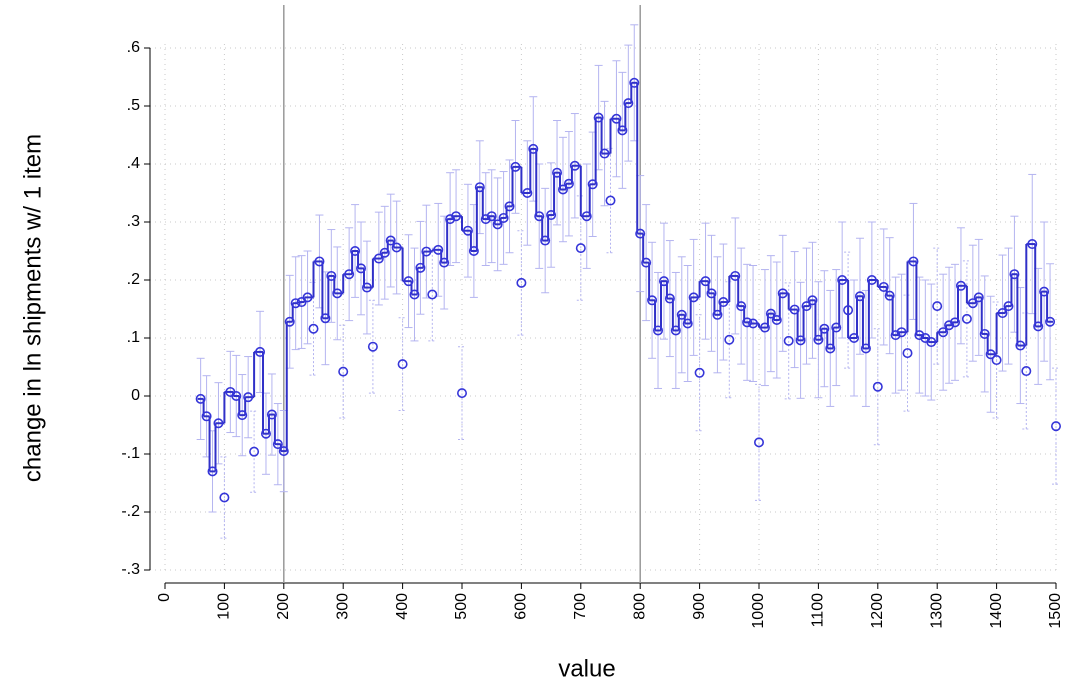  What do you see at coordinates (224, 606) in the screenshot?
I see `x-tick-label: 100` at bounding box center [224, 606].